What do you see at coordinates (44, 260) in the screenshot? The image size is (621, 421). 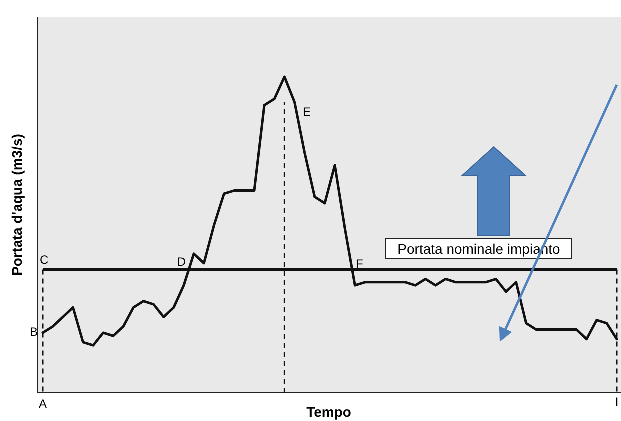 I see `annotation: C` at bounding box center [44, 260].